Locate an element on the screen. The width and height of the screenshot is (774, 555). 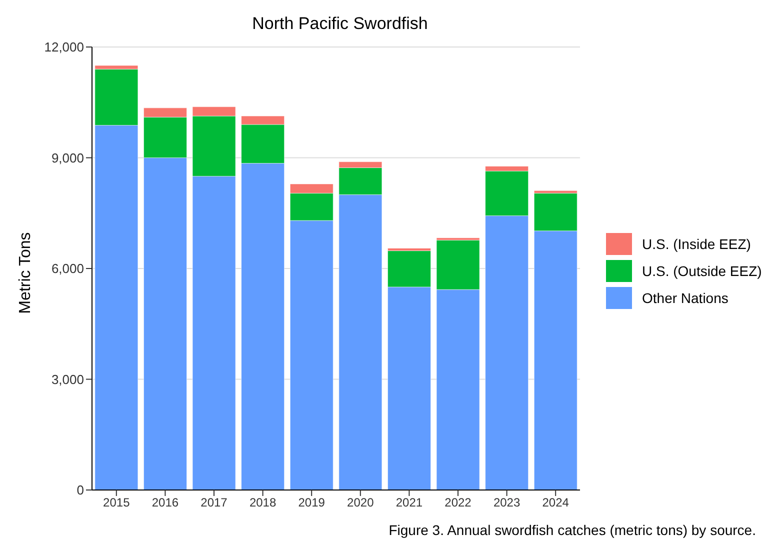
y-tick-label: 12,000 is located at coordinates (64, 47).